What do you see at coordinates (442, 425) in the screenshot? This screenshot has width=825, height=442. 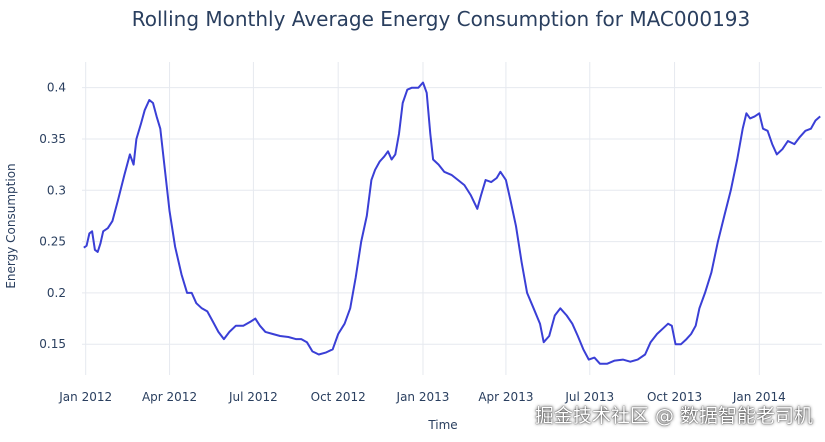 I see `x-axis-title: Time` at bounding box center [442, 425].